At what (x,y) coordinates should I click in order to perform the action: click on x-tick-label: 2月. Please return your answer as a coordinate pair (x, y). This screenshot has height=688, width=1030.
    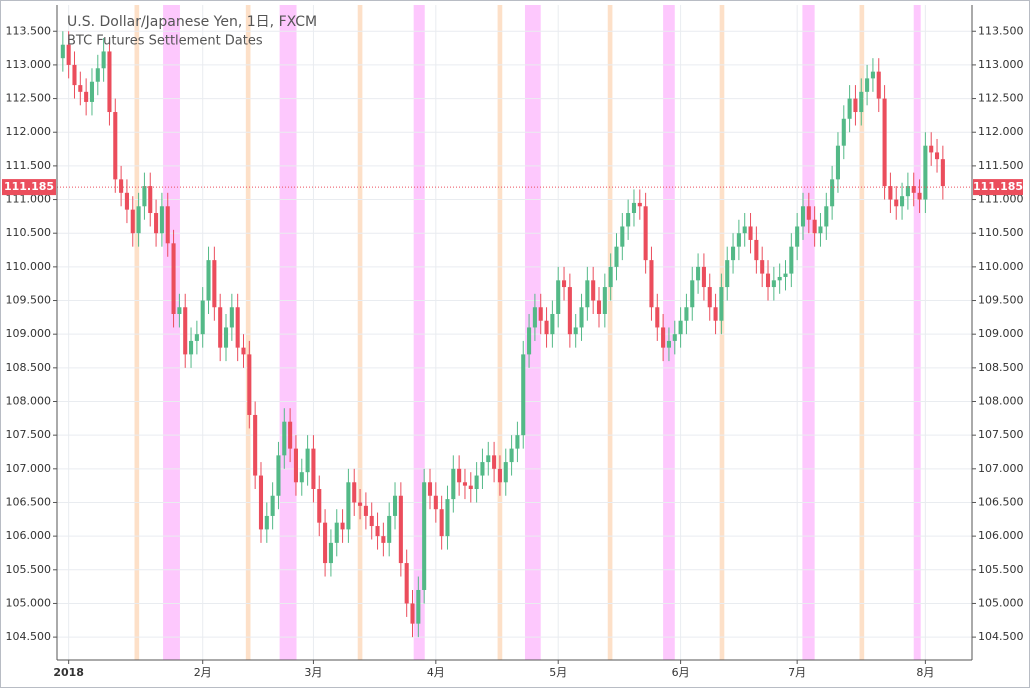
    Looking at the image, I should click on (203, 672).